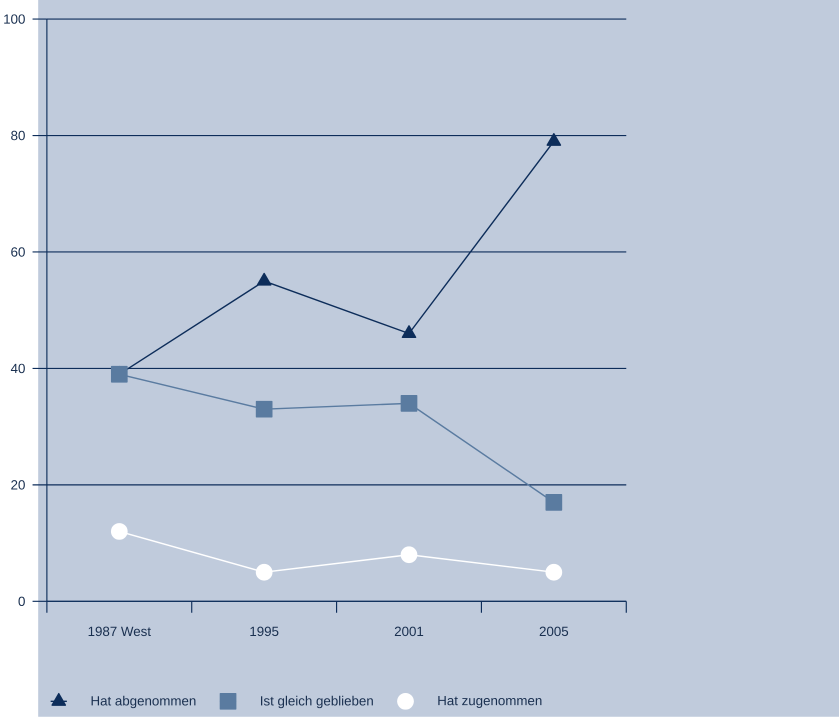  What do you see at coordinates (14, 19) in the screenshot?
I see `y-tick-label: 100` at bounding box center [14, 19].